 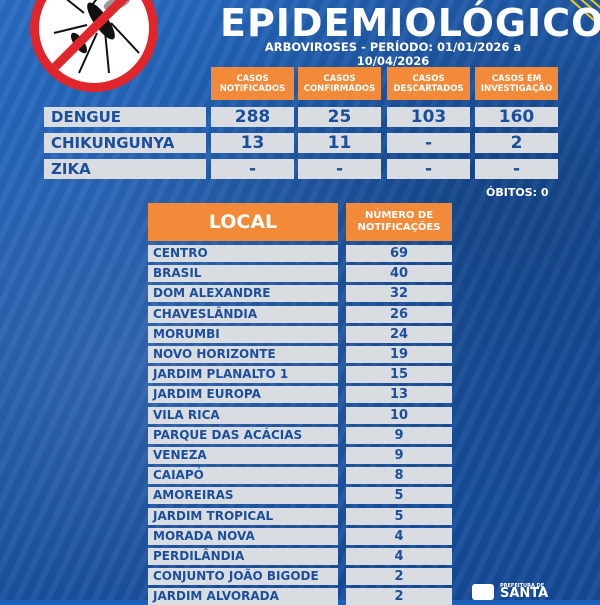 I want to click on cell-dengue-notificados: 288, so click(x=252, y=117).